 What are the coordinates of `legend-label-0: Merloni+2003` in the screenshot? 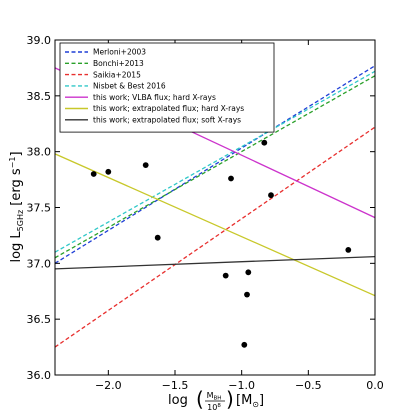 It's located at (119, 52).